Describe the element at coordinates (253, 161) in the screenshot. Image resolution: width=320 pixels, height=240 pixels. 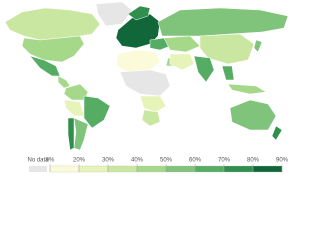
I see `legend-tick-label: 80%` at that location.